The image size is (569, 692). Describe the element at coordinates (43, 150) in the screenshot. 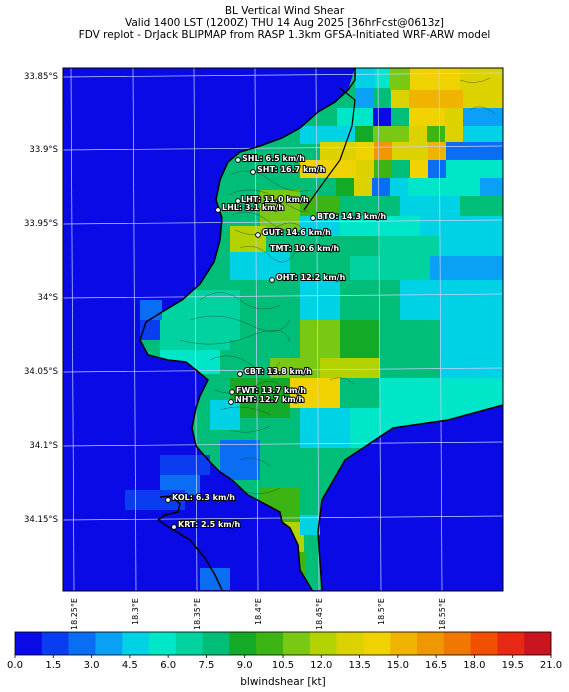

I see `lat-label: 33.9°S` at that location.